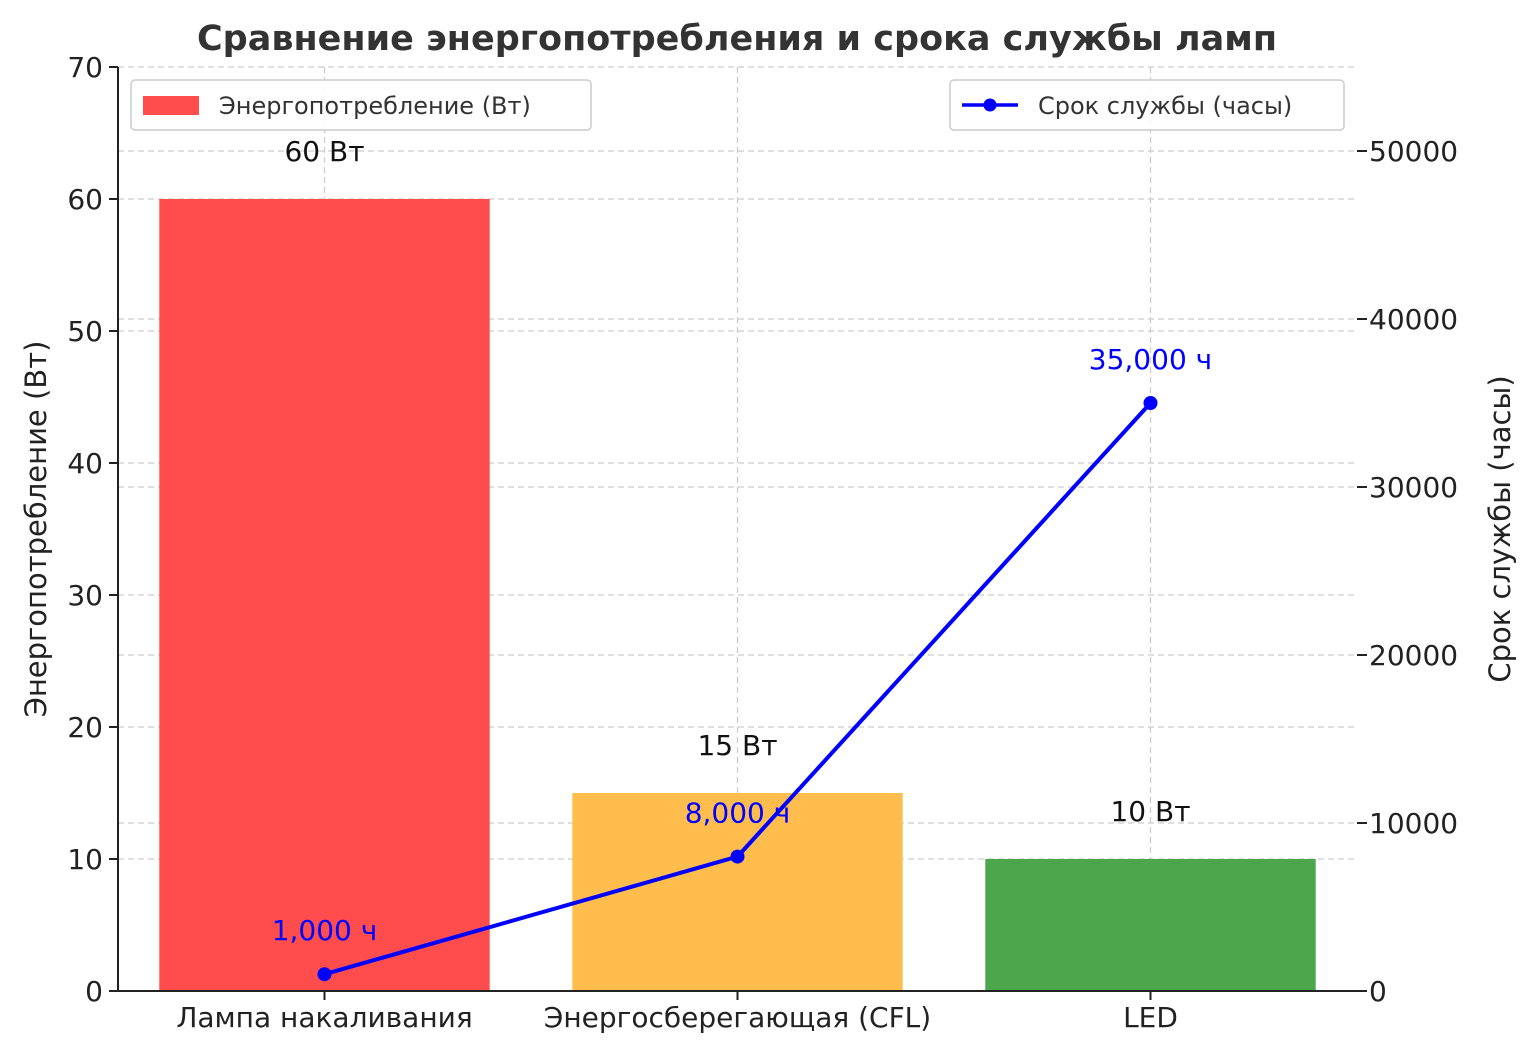 This screenshot has width=1538, height=1054. What do you see at coordinates (324, 151) in the screenshot?
I see `bar-data-label: 60 Вт` at bounding box center [324, 151].